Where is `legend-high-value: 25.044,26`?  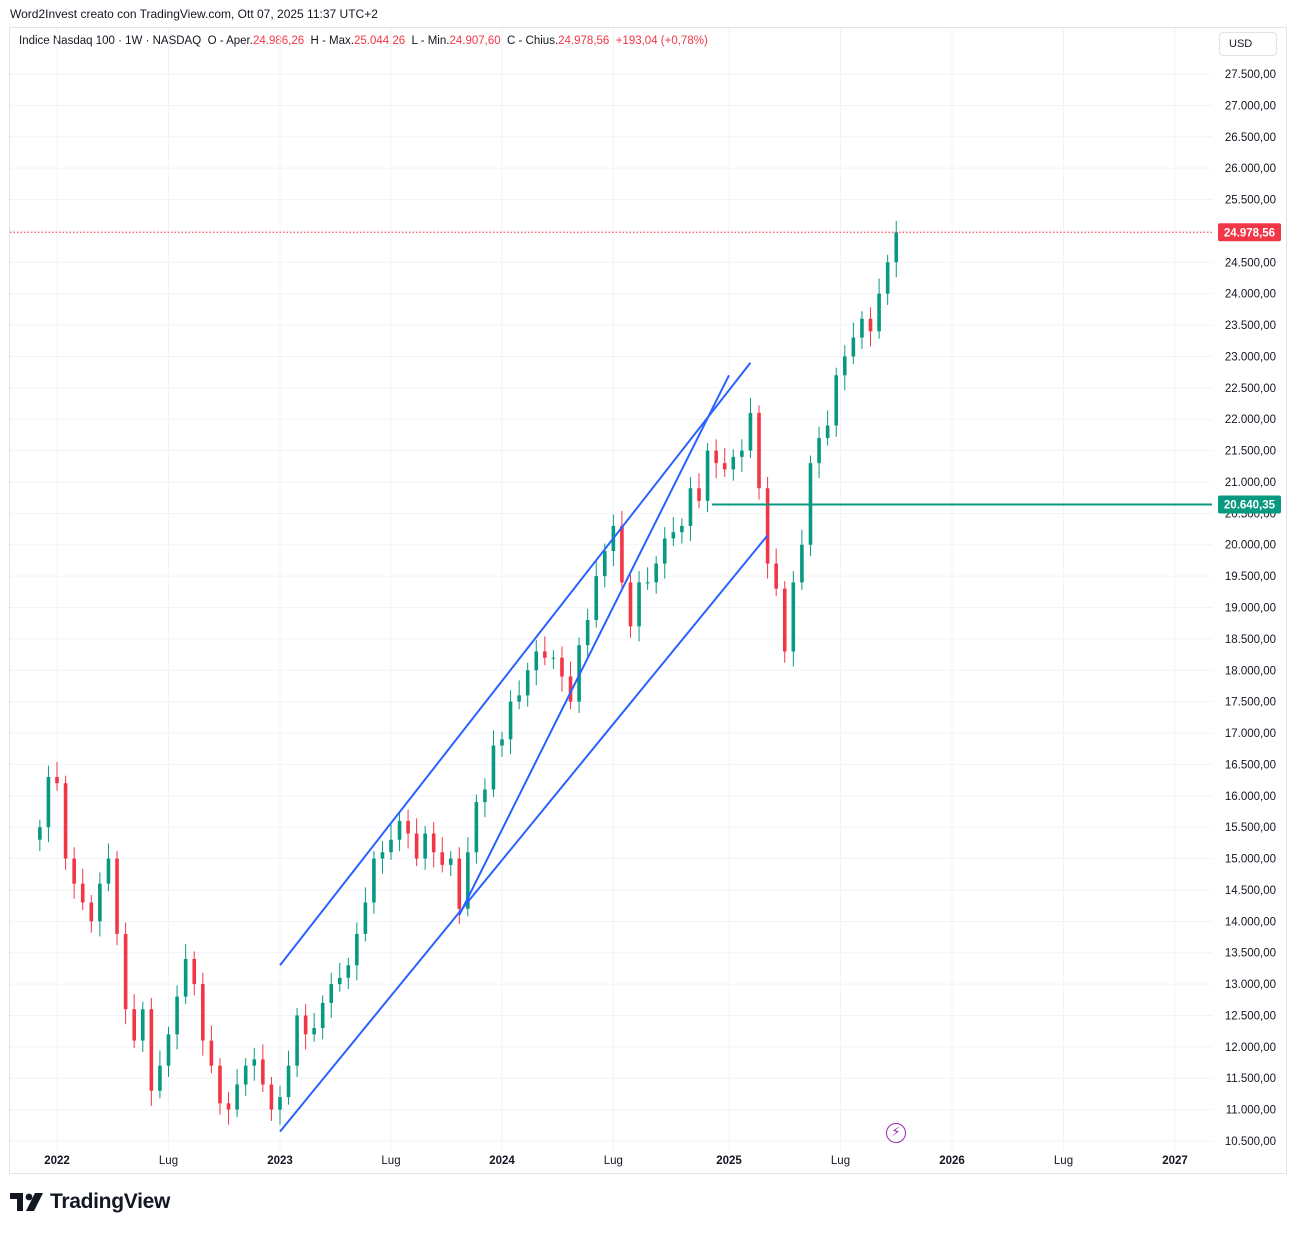 legend-high-value: 25.044,26 is located at coordinates (379, 41).